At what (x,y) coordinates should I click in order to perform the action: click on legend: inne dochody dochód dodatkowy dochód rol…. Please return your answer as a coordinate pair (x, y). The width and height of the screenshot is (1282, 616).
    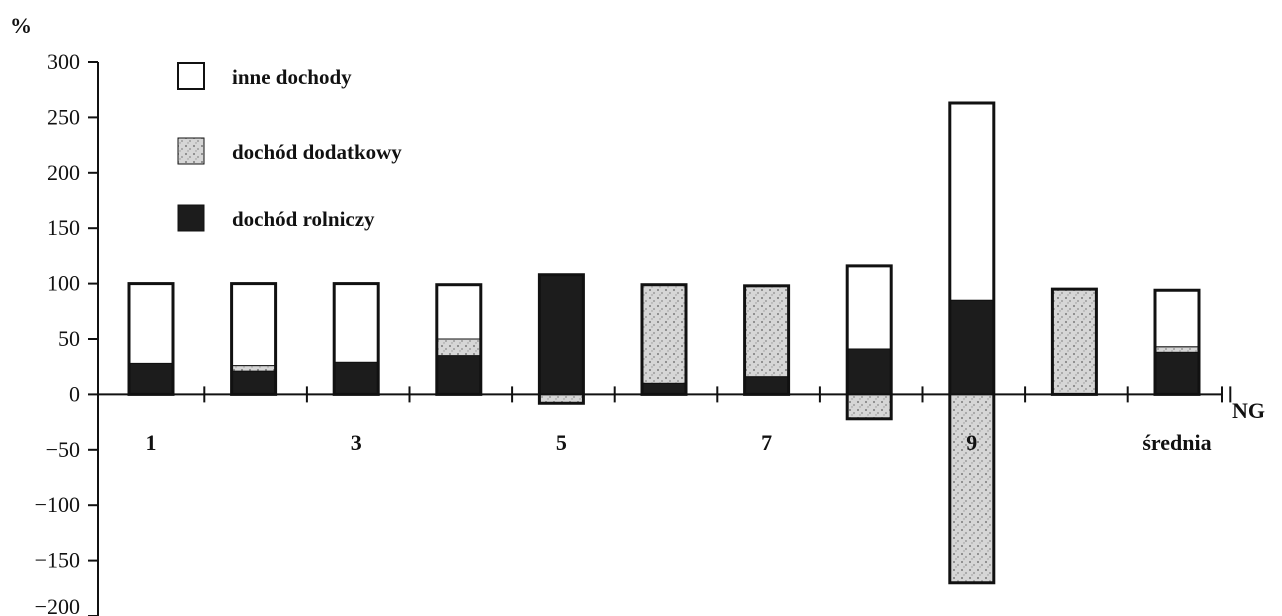
    Looking at the image, I should click on (289, 147).